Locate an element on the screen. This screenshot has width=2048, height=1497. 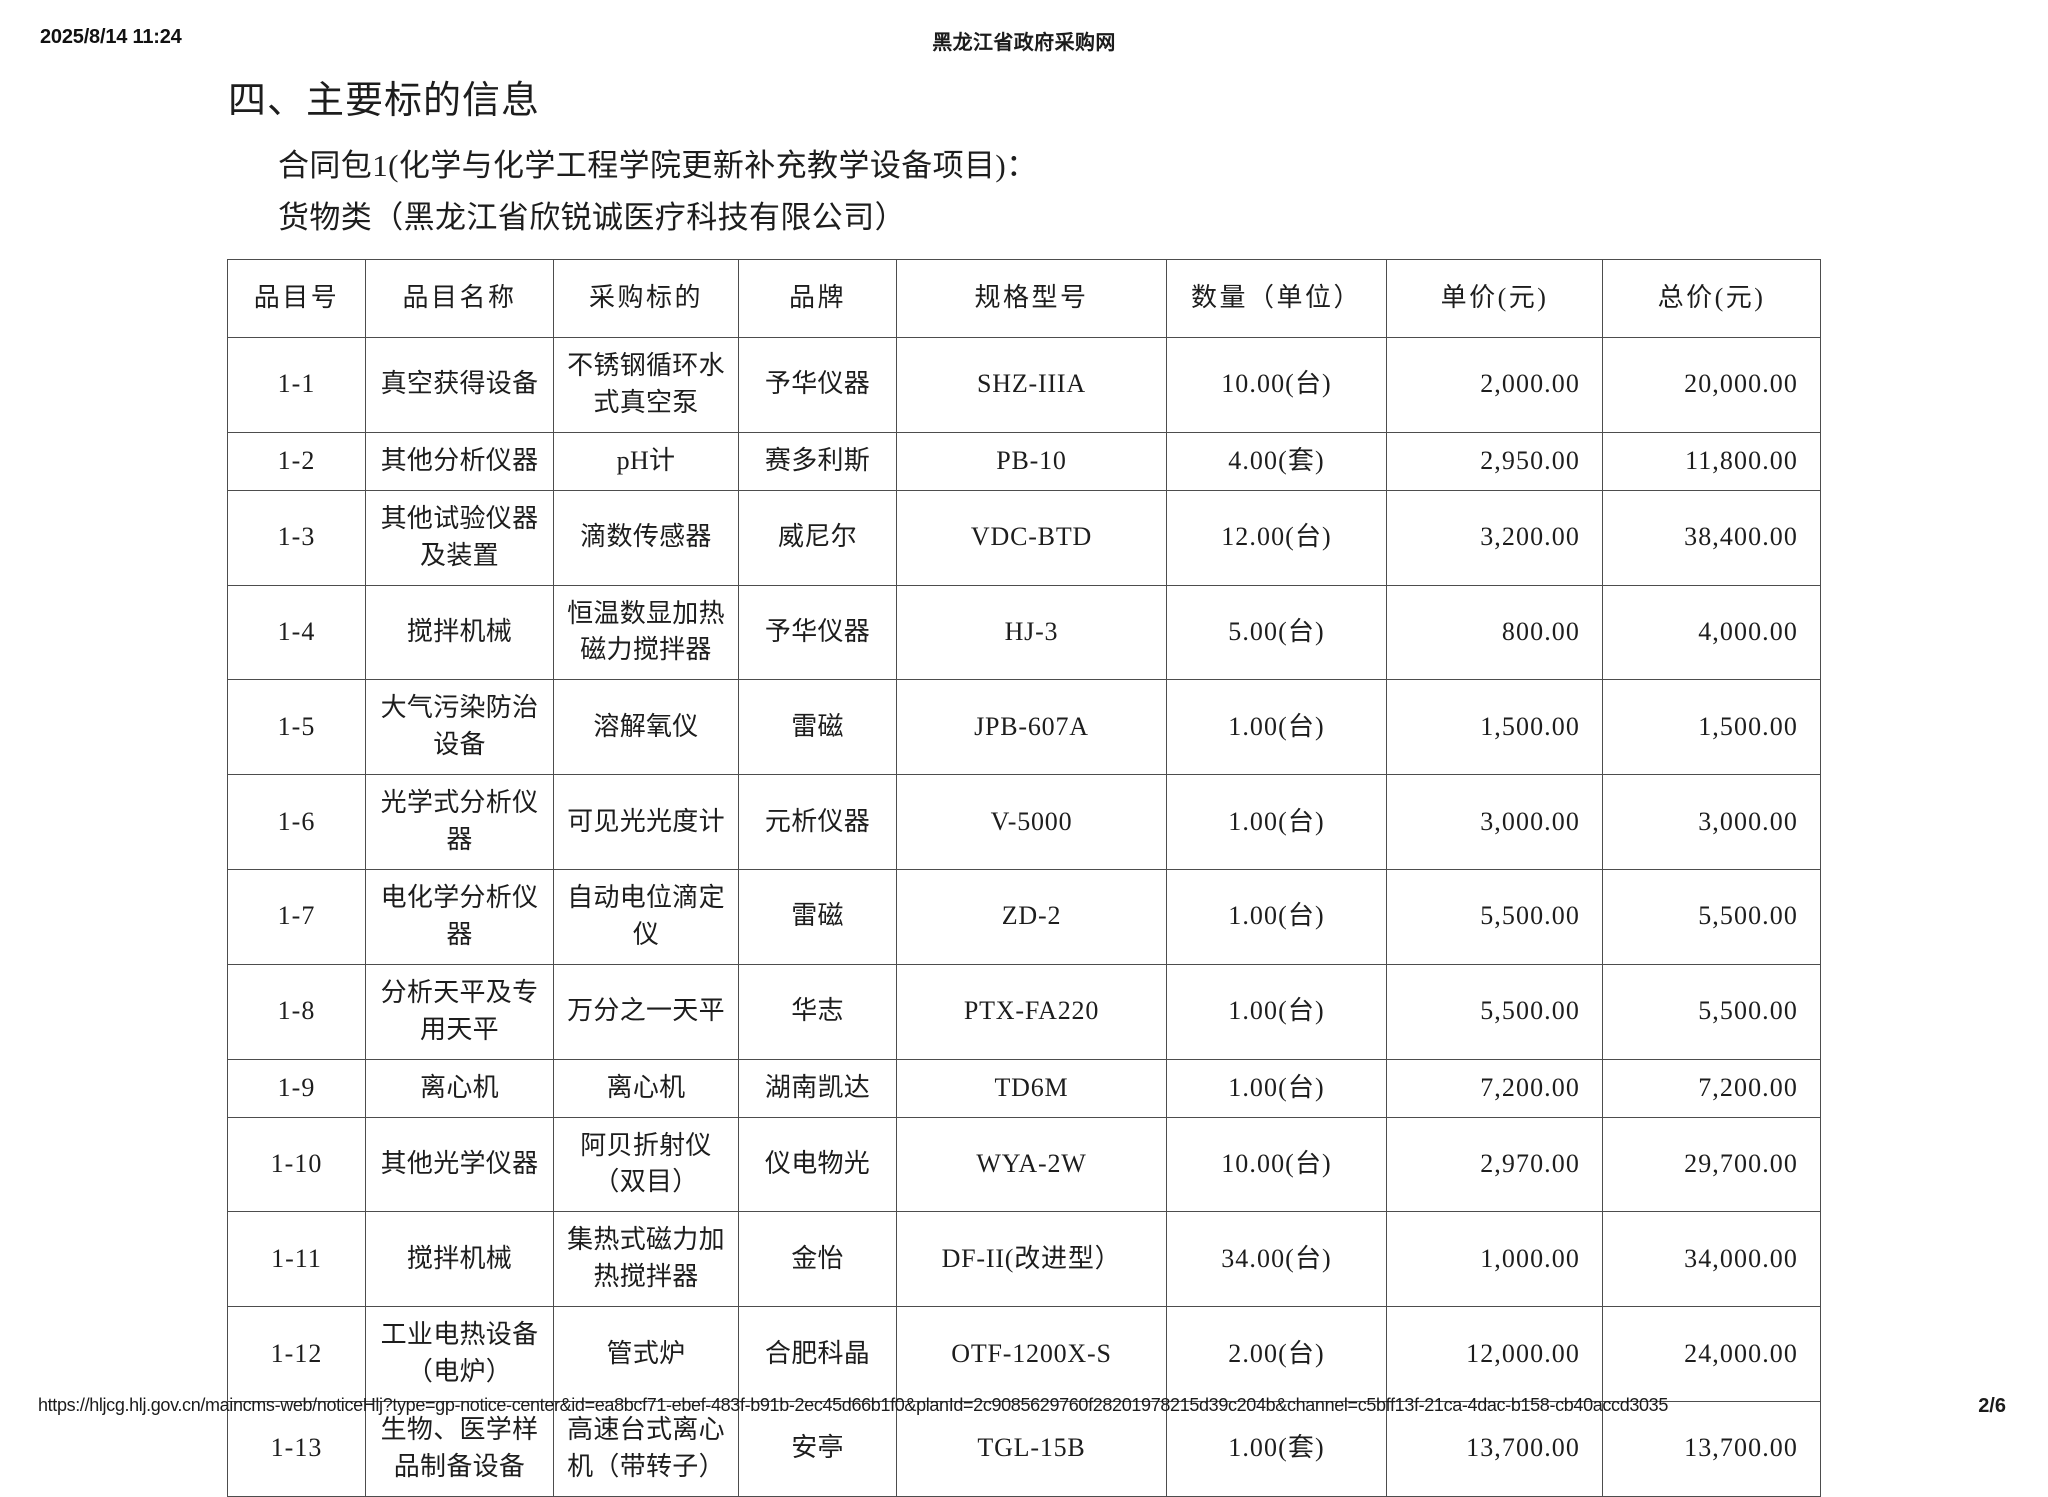
cell-object: 可见光光度计 is located at coordinates (646, 822).